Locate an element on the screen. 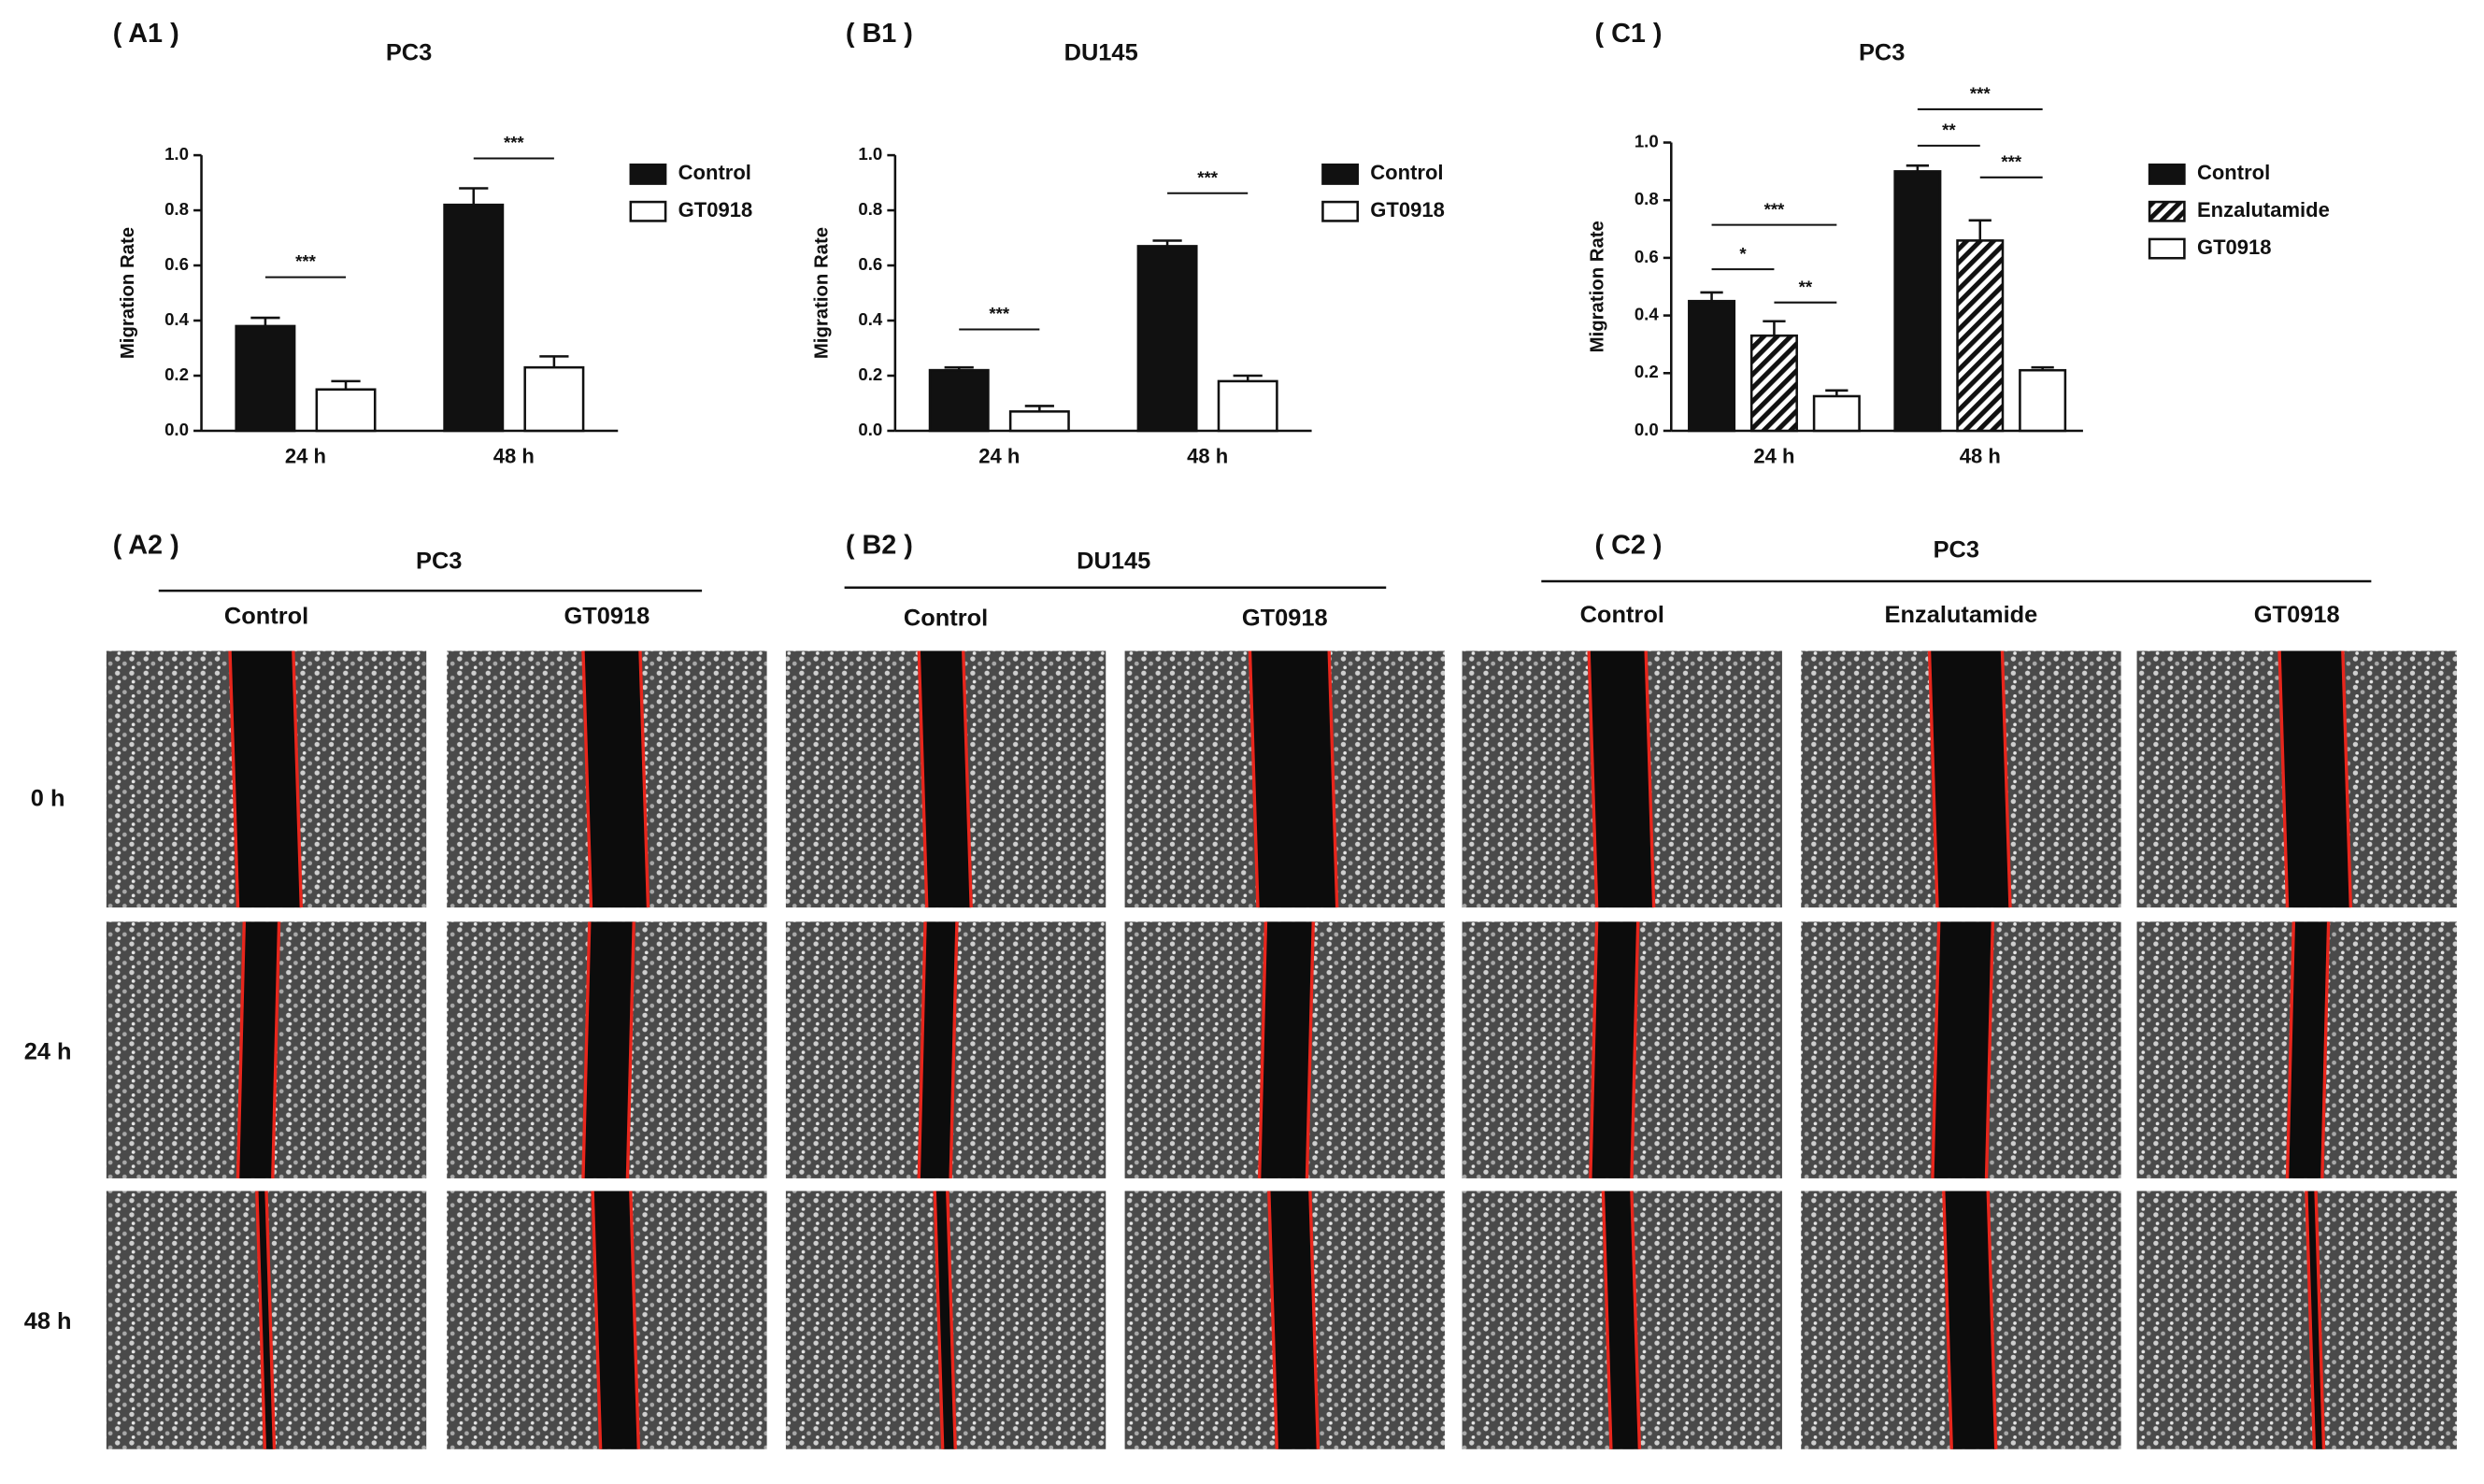 This screenshot has width=2484, height=1484. panel-label: ( B1 ) is located at coordinates (880, 34).